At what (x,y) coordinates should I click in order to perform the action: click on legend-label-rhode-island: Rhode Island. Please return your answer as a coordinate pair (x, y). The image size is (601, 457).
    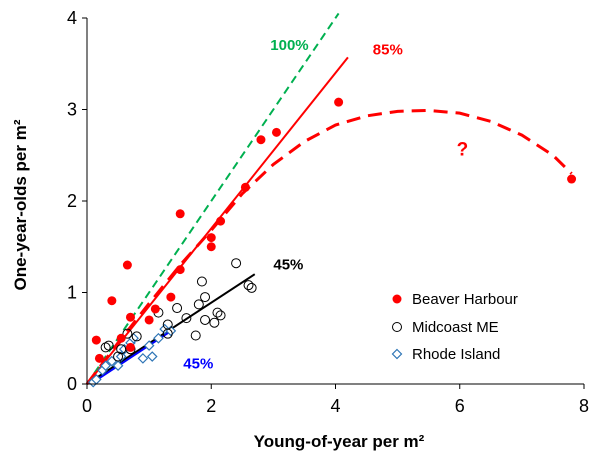
    Looking at the image, I should click on (456, 354).